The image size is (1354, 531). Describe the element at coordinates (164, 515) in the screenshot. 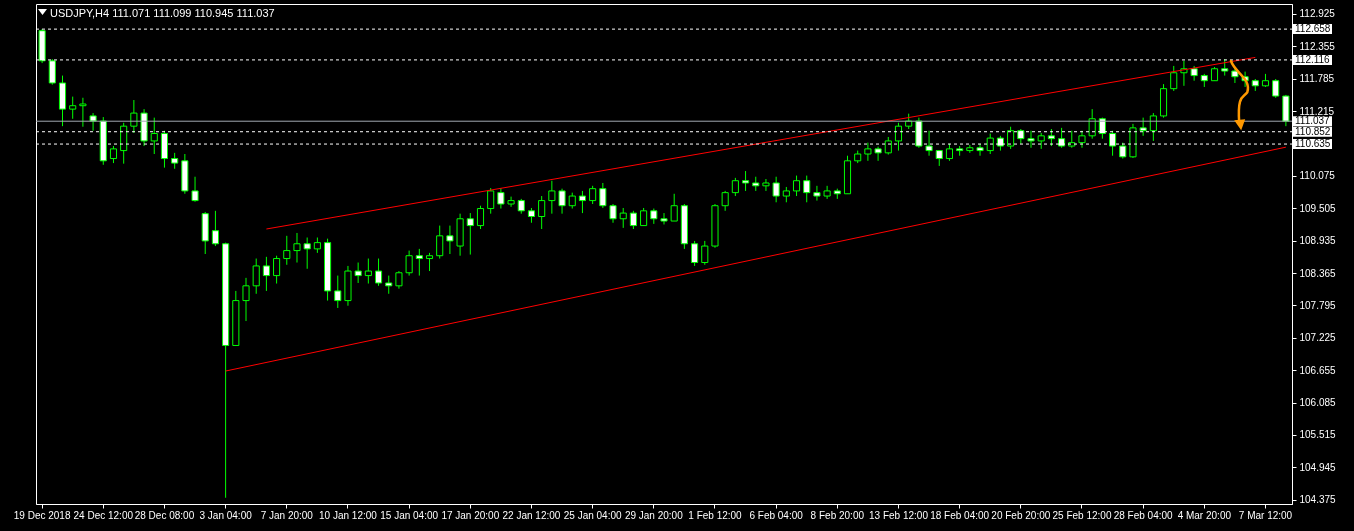

I see `x-tick-label: 28 Dec 08:00` at that location.